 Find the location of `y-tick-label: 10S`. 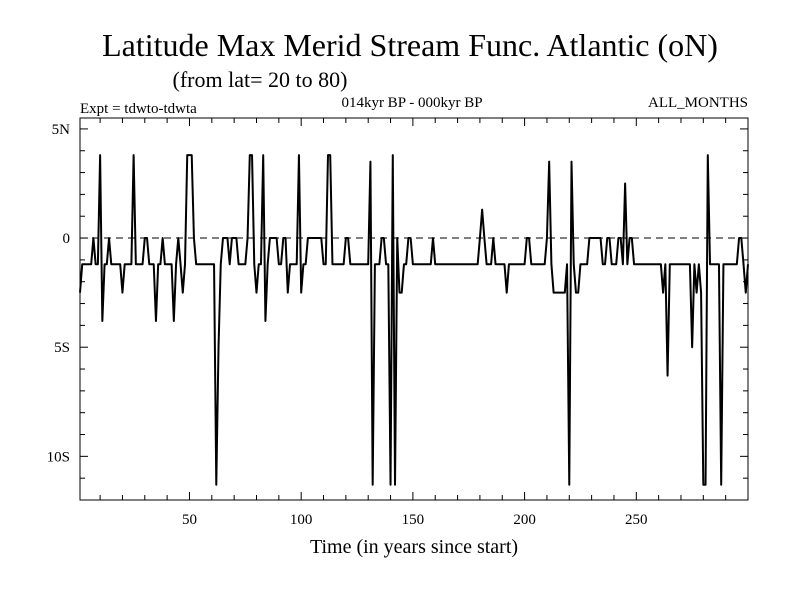

y-tick-label: 10S is located at coordinates (58, 457).